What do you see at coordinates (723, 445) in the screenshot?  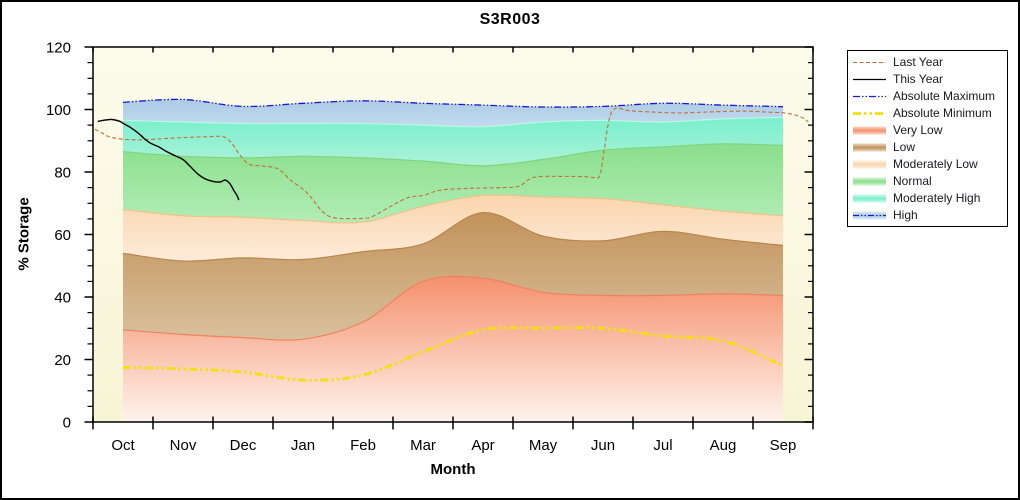 I see `month-label: Aug` at bounding box center [723, 445].